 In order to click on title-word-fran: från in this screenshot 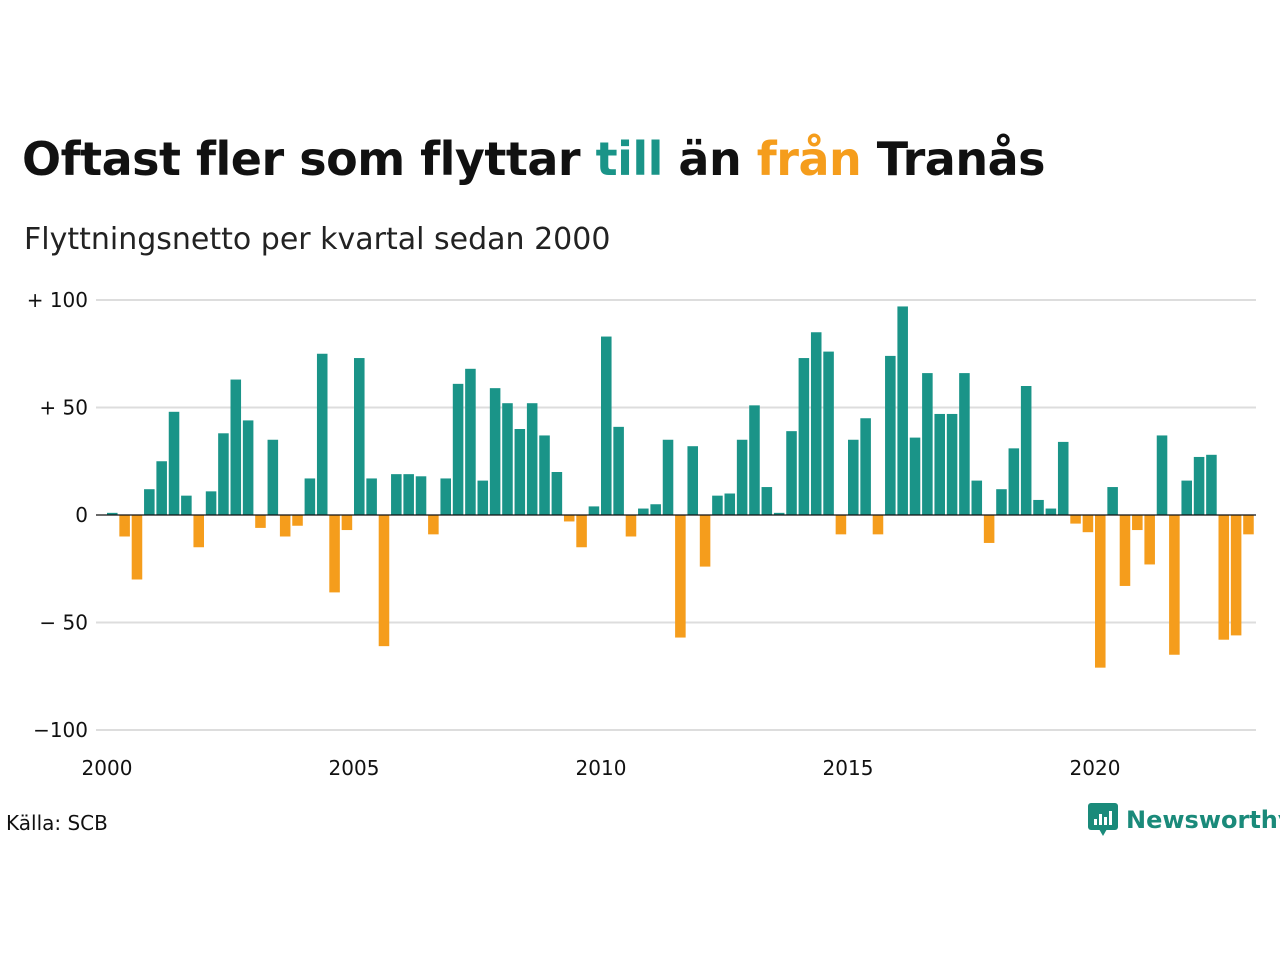, I will do `click(809, 159)`.